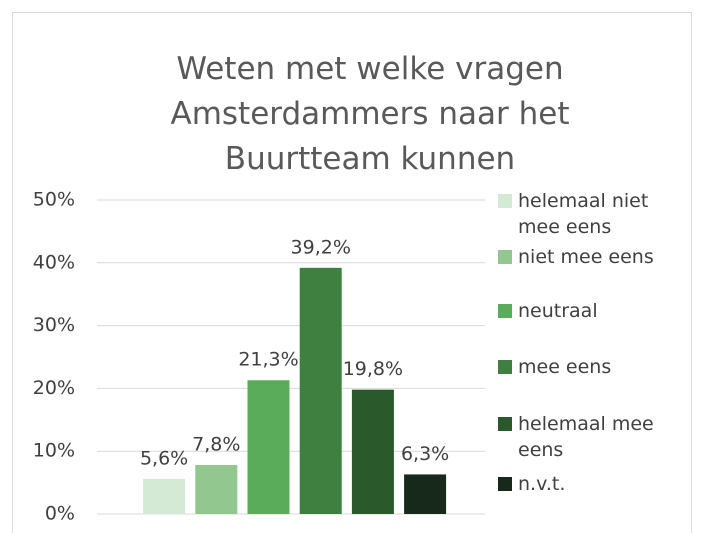 This screenshot has width=704, height=533. Describe the element at coordinates (565, 367) in the screenshot. I see `legend-label: mee eens` at that location.